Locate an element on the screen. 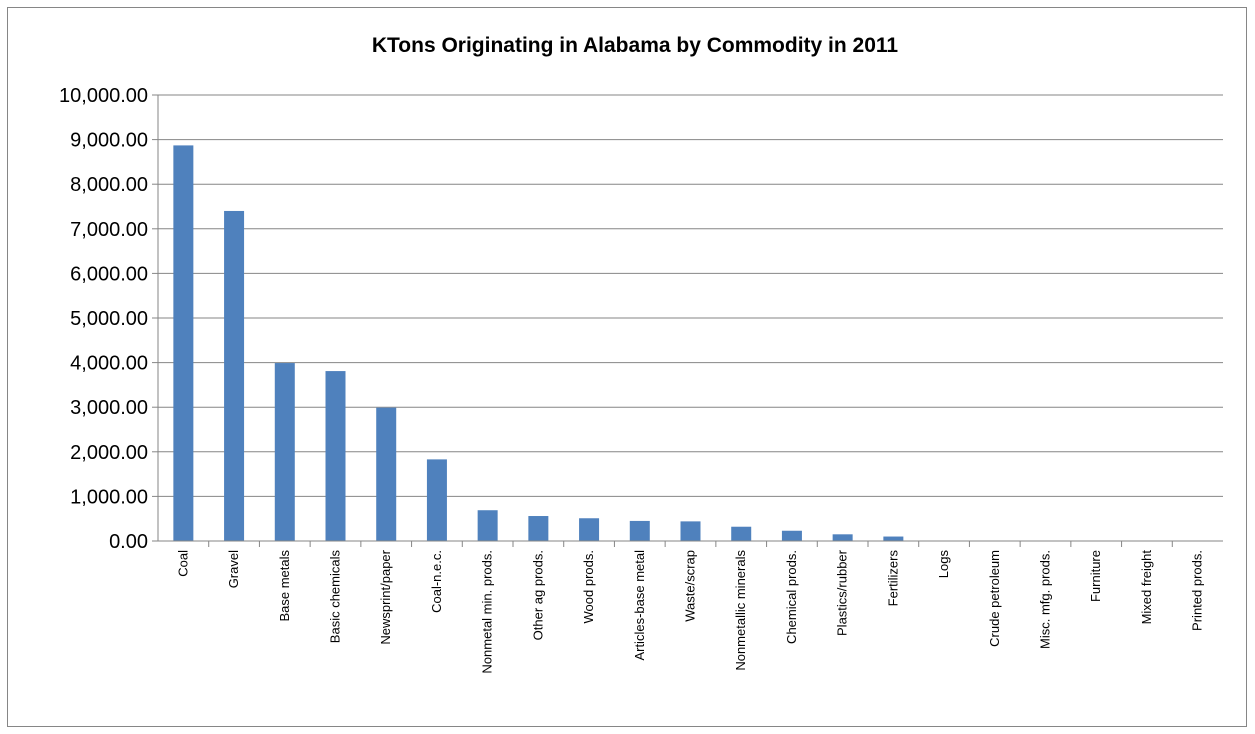 This screenshot has width=1255, height=734. y-tick-label: 4,000.00 is located at coordinates (109, 364).